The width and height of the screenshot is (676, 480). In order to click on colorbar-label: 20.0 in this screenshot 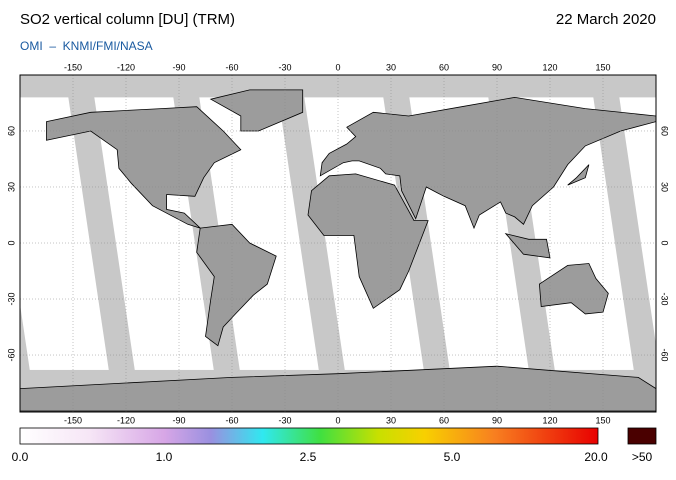, I will do `click(596, 457)`.